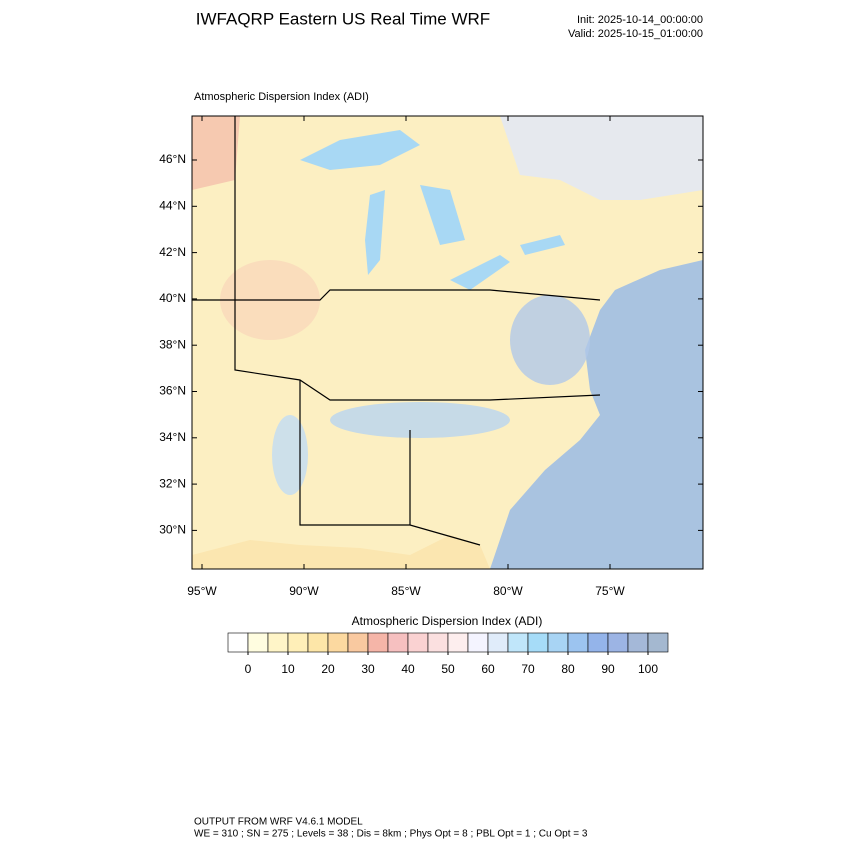 The height and width of the screenshot is (855, 850). I want to click on colorbar-label: 10, so click(288, 669).